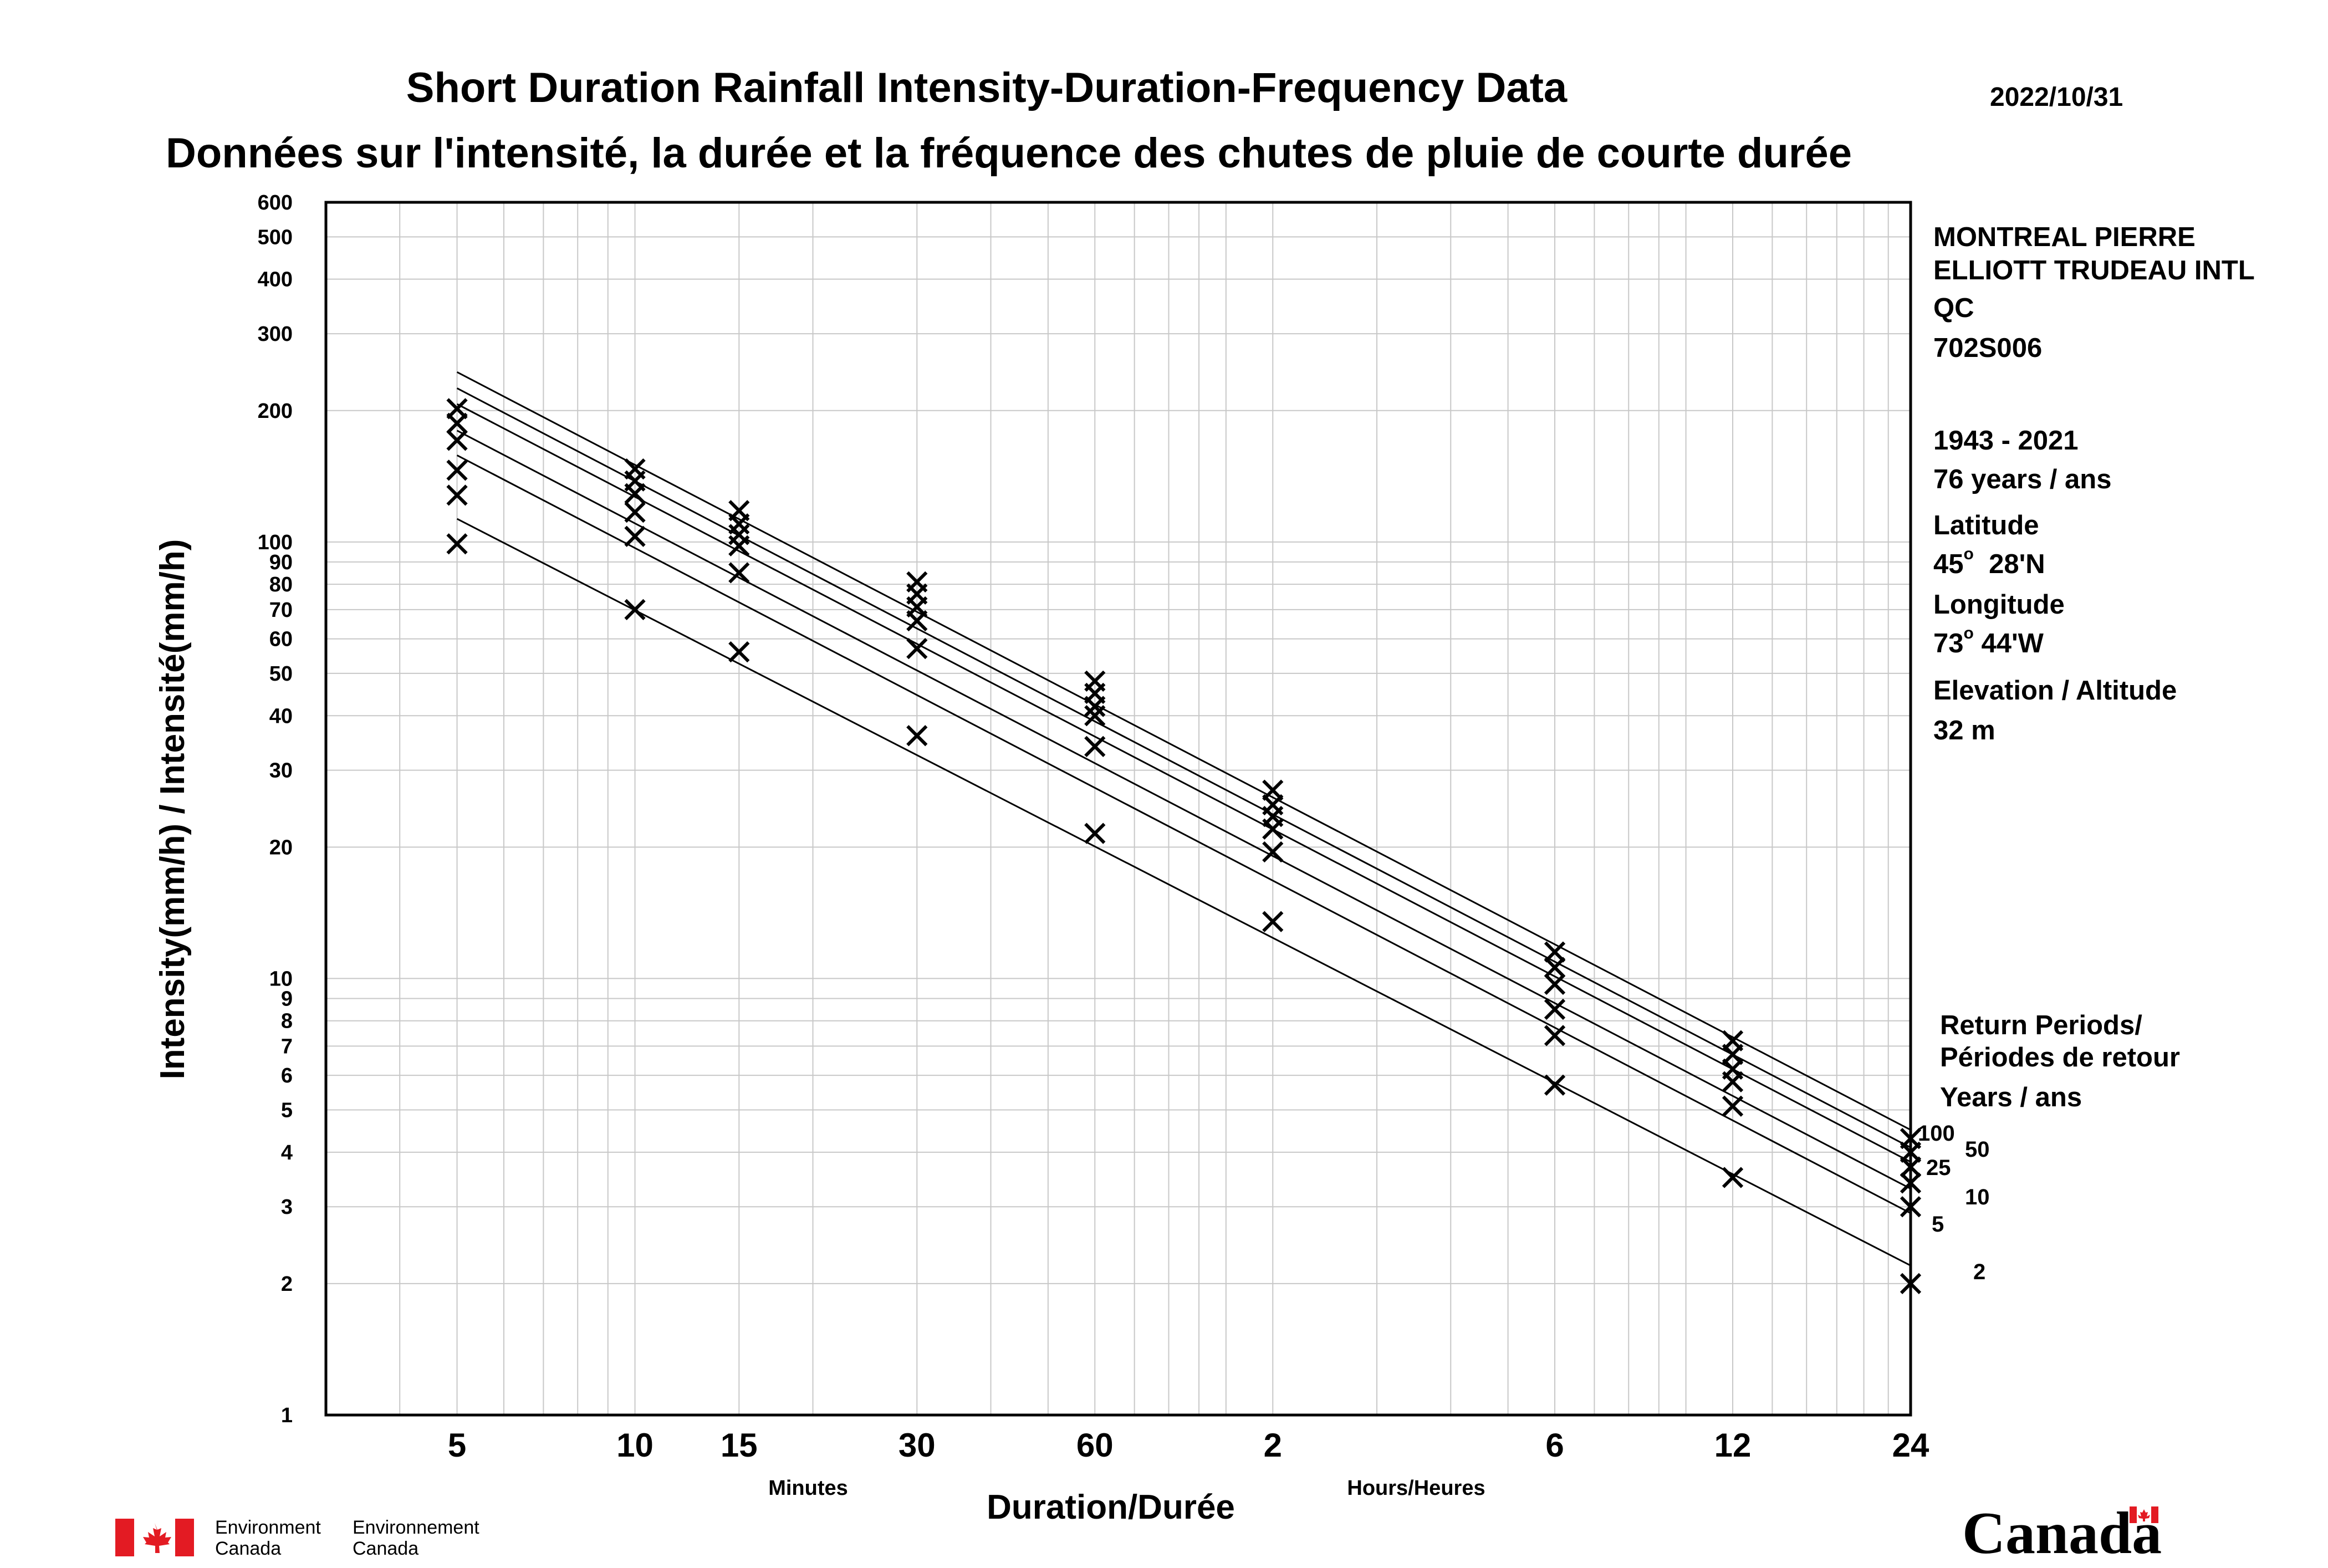 Image resolution: width=2328 pixels, height=1568 pixels. I want to click on y-tick-label: 2, so click(287, 1285).